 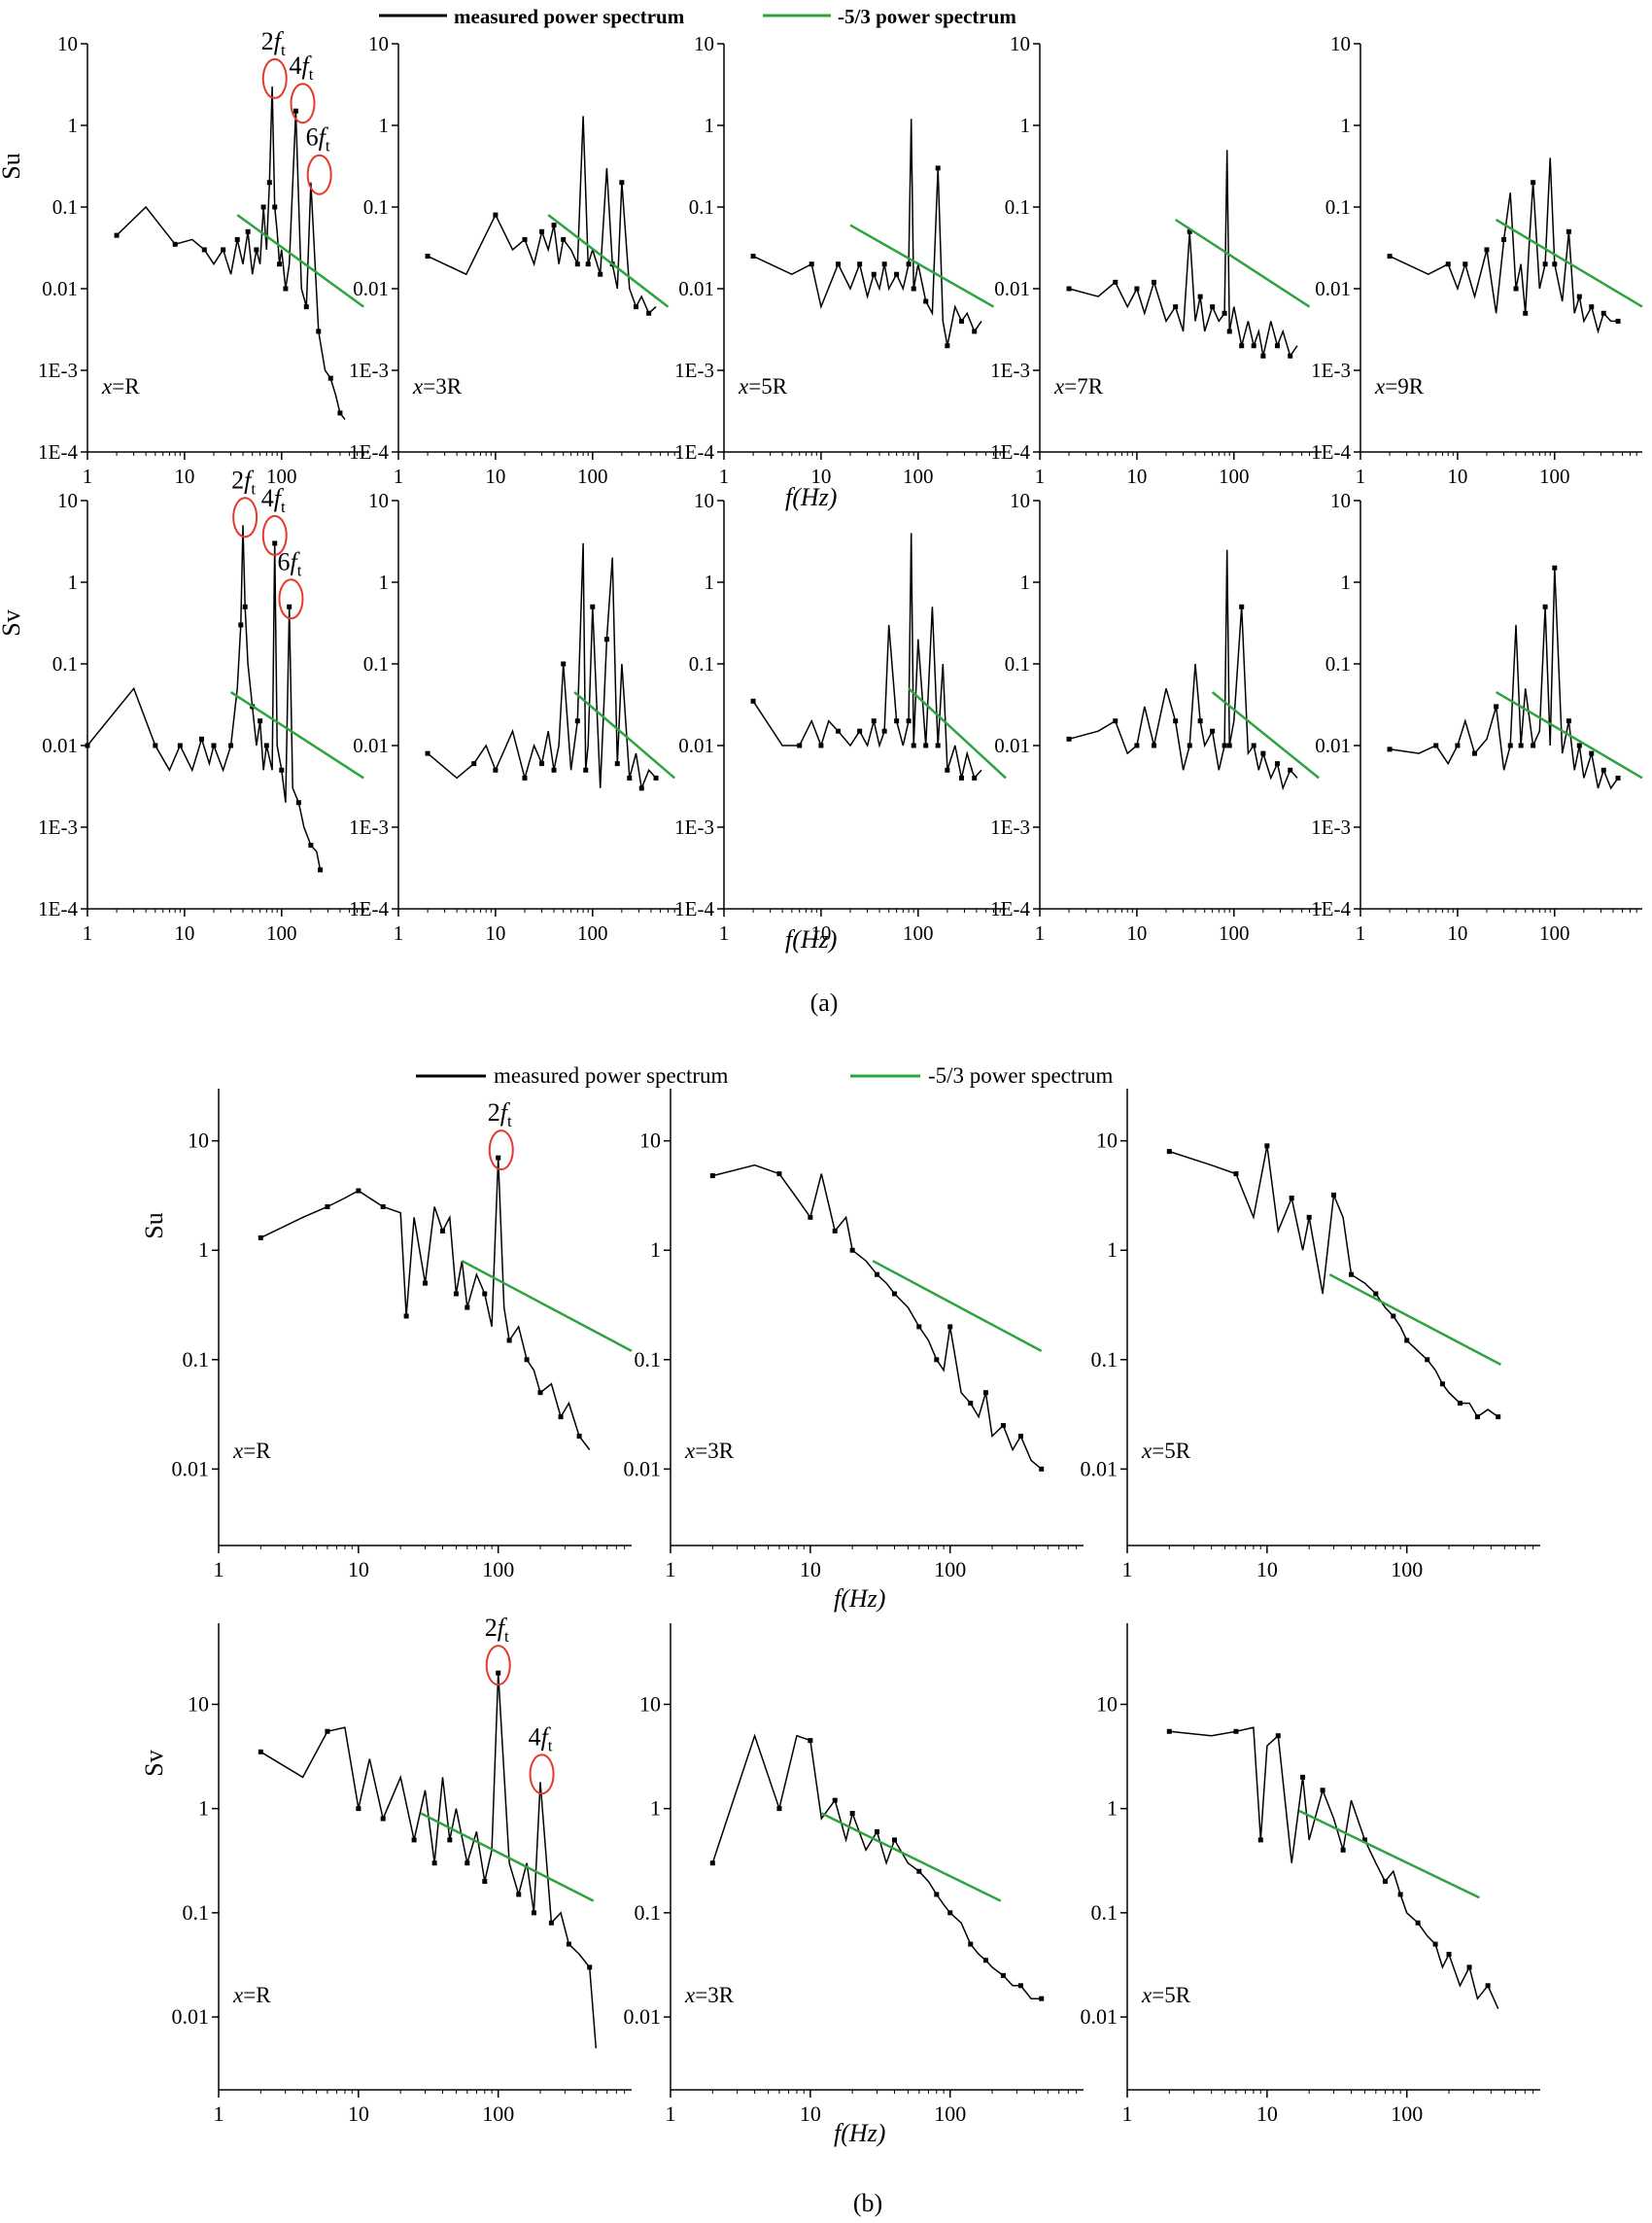 I want to click on legend-b-fit-label: -5/3 power spectrum, so click(x=1021, y=1075).